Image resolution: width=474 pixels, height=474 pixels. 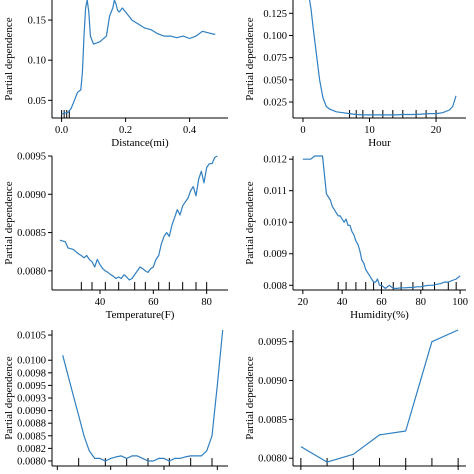 What do you see at coordinates (31, 449) in the screenshot?
I see `y-tick-label: 0.0082` at bounding box center [31, 449].